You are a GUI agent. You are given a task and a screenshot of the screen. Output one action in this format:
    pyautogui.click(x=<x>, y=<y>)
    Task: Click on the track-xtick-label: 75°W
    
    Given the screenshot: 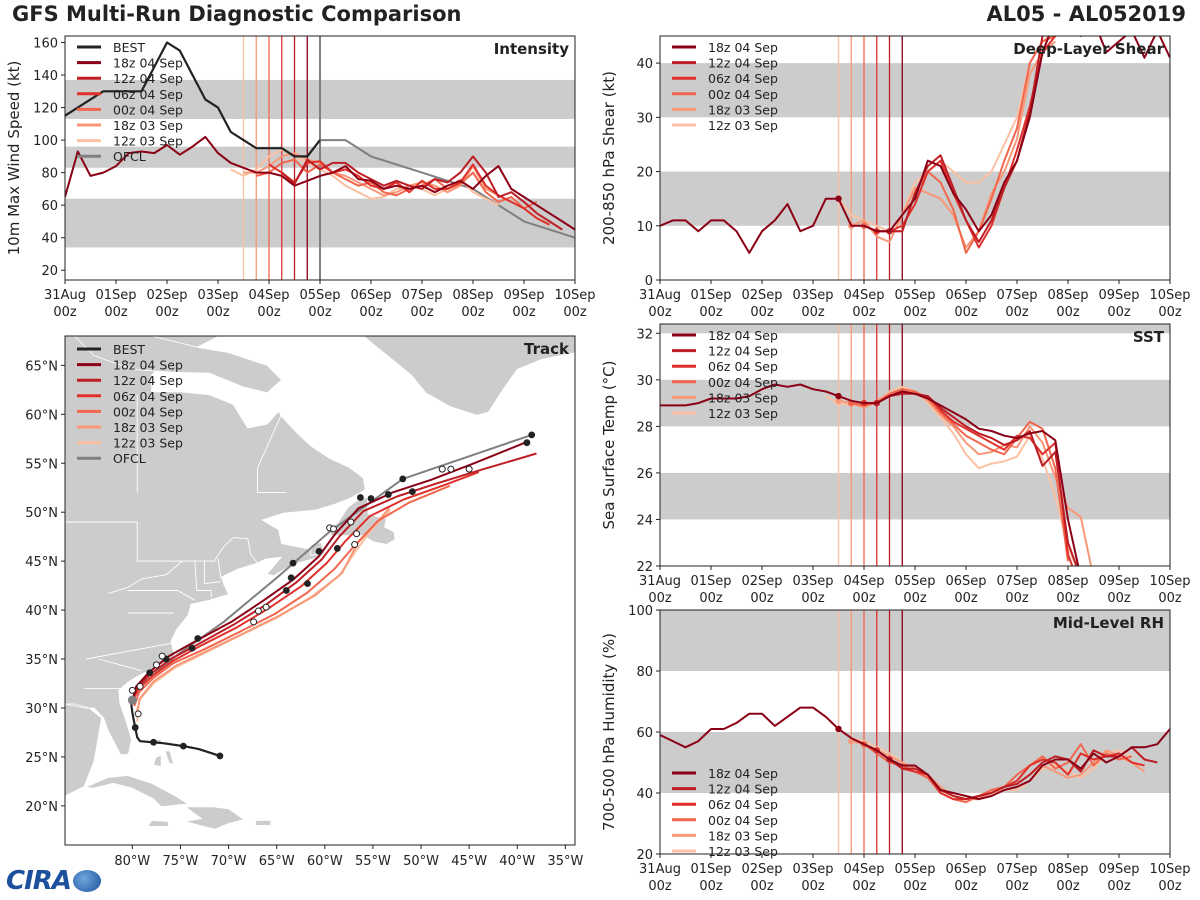 What is the action you would take?
    pyautogui.click(x=181, y=861)
    